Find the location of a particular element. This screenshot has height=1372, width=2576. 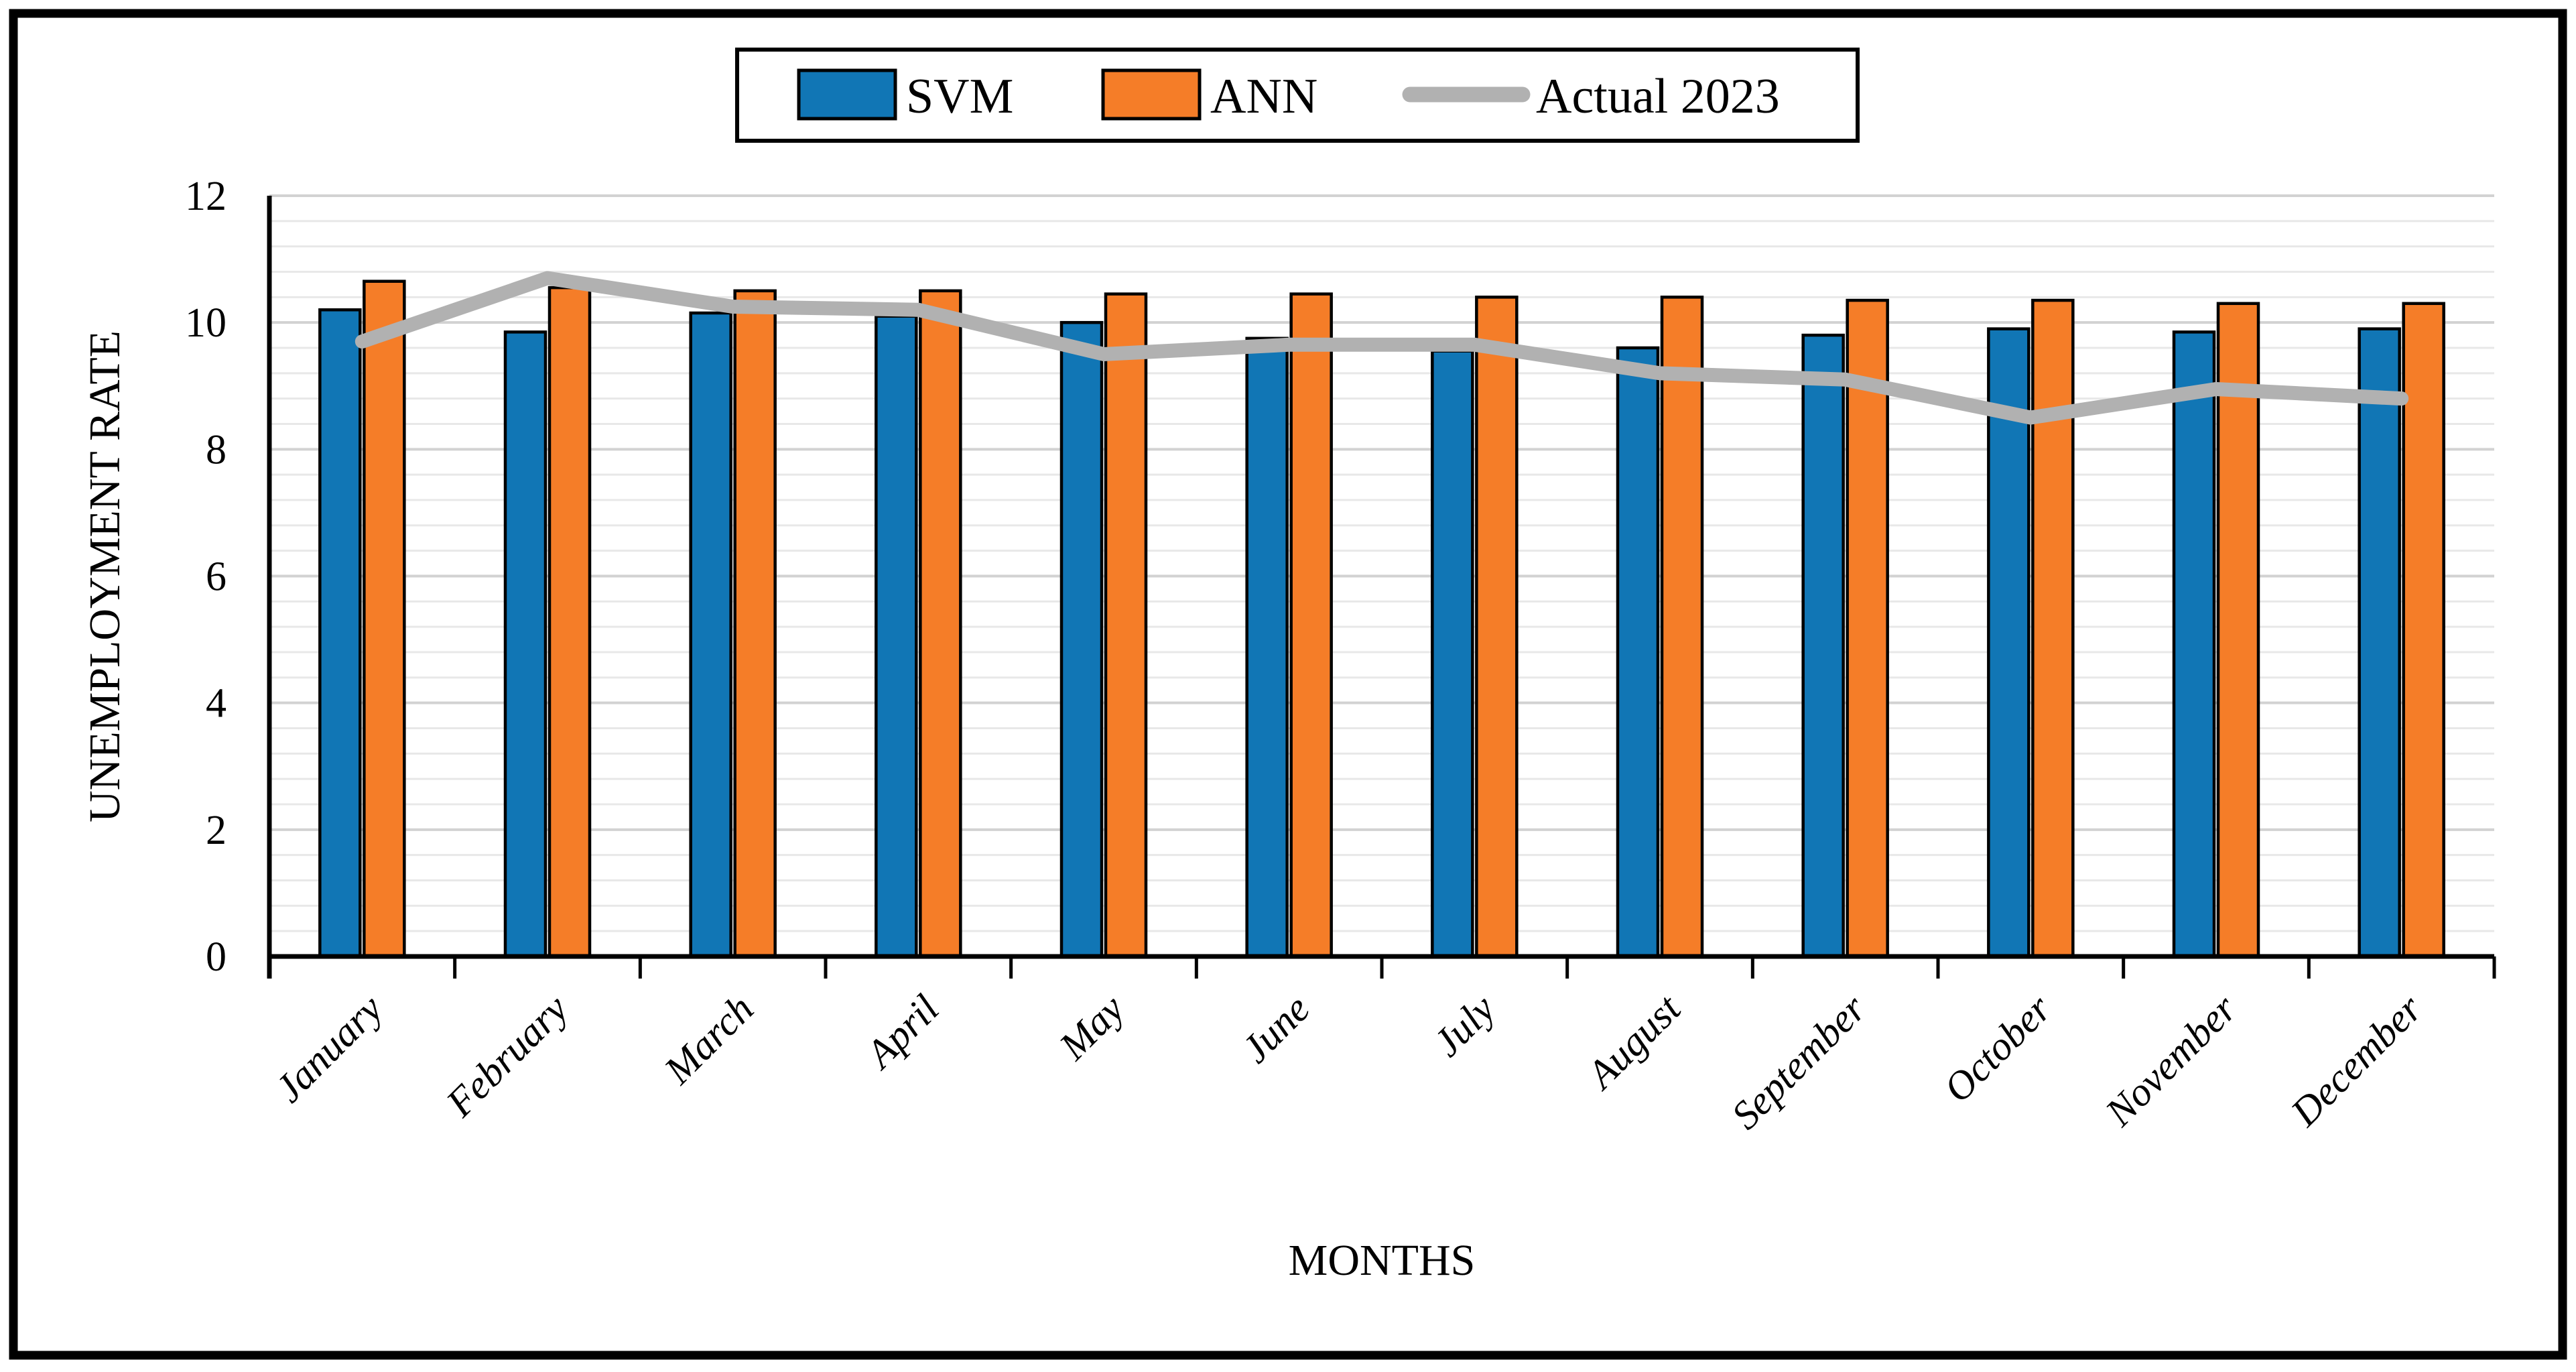

bar-ann-august is located at coordinates (1682, 627).